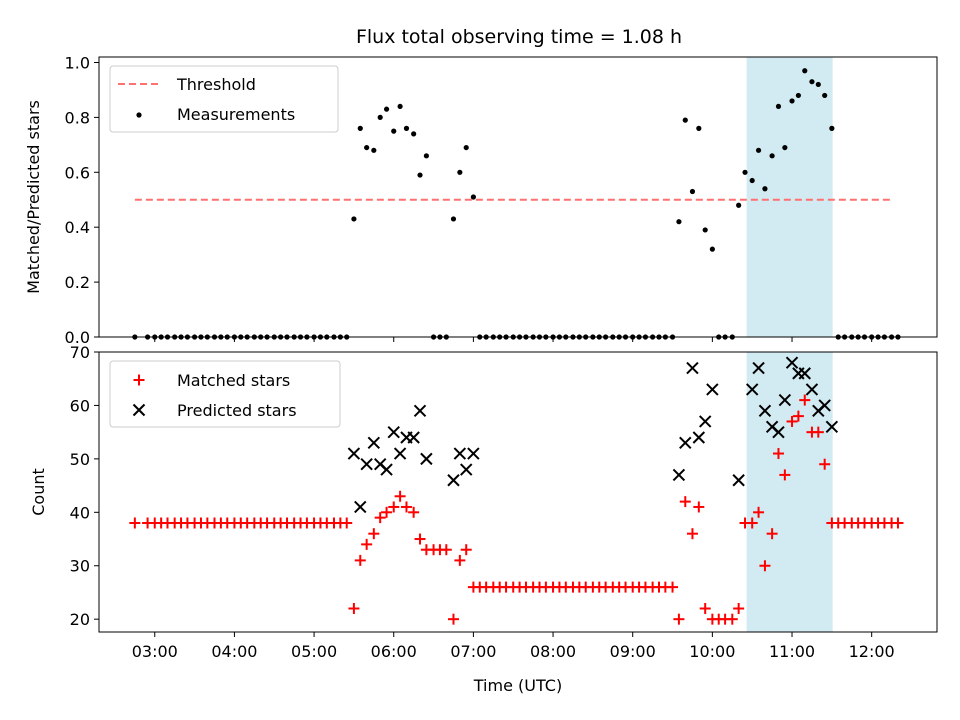 This screenshot has height=720, width=960. What do you see at coordinates (33, 197) in the screenshot?
I see `top-y-axis-label: Matched/Predicted stars` at bounding box center [33, 197].